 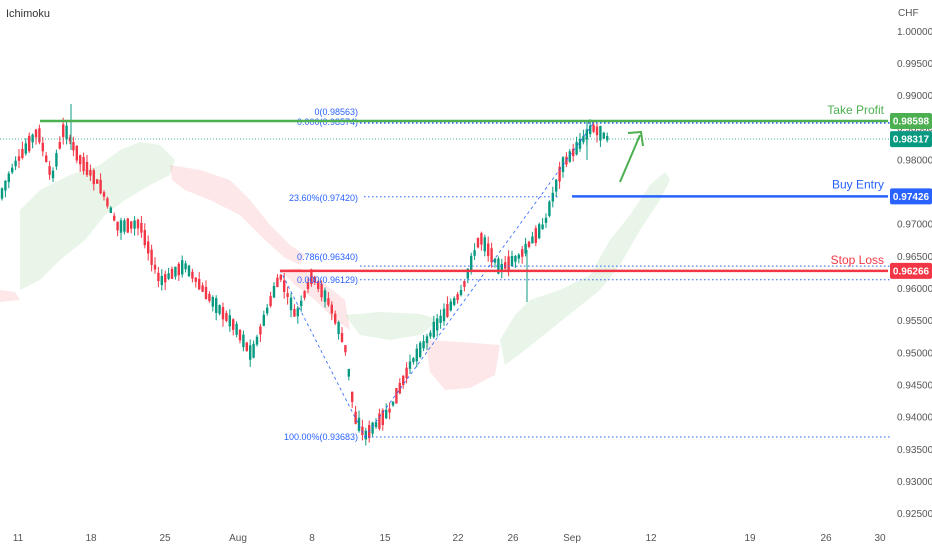 I want to click on x-tick-label: 26, so click(x=826, y=538).